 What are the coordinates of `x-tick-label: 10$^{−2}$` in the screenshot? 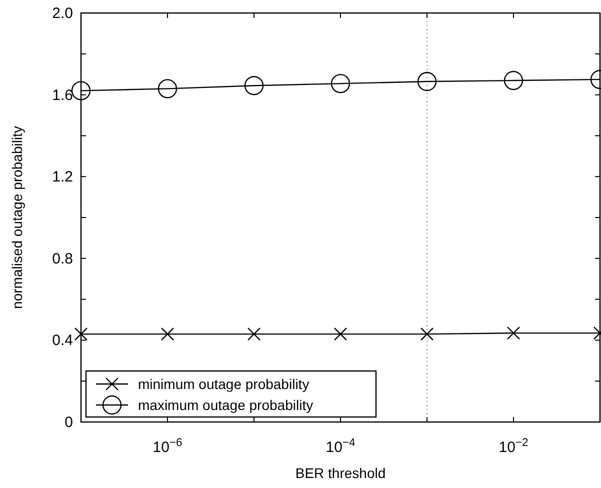 It's located at (513, 446).